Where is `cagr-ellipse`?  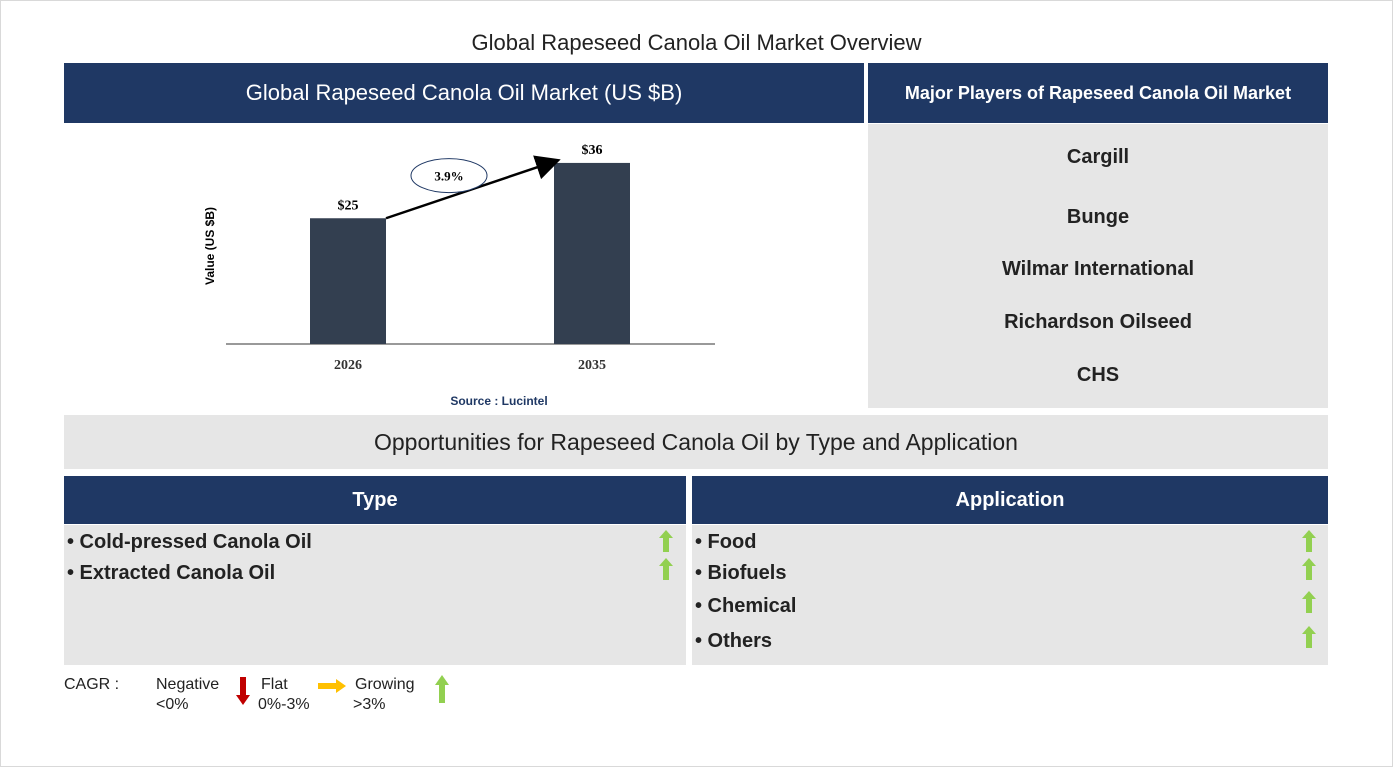
cagr-ellipse is located at coordinates (449, 176).